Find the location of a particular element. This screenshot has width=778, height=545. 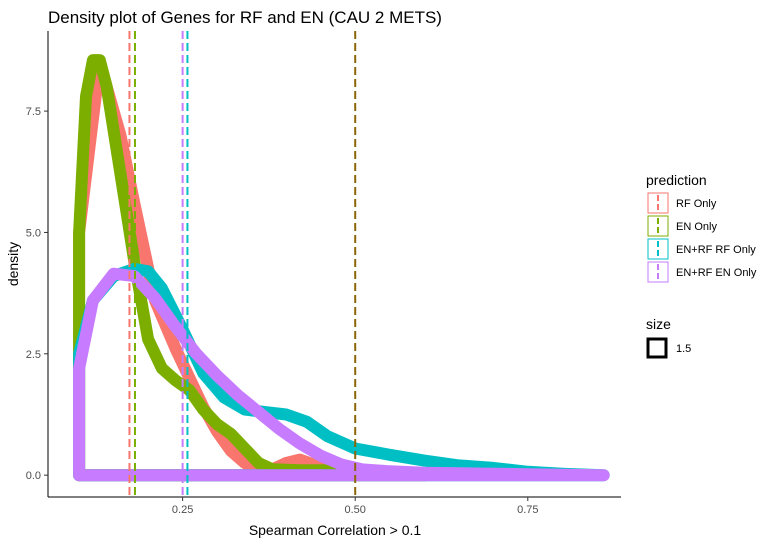

legend-keys: RF Only EN Only EN+RF RF Only EN+RF EN Only is located at coordinates (702, 237).